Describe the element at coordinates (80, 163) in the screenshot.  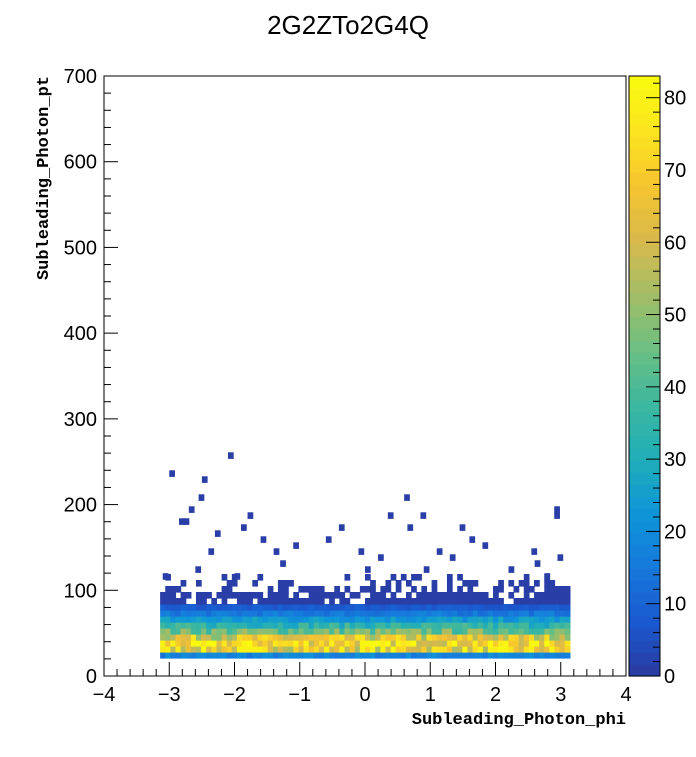
I see `y-tick-label: 600` at that location.